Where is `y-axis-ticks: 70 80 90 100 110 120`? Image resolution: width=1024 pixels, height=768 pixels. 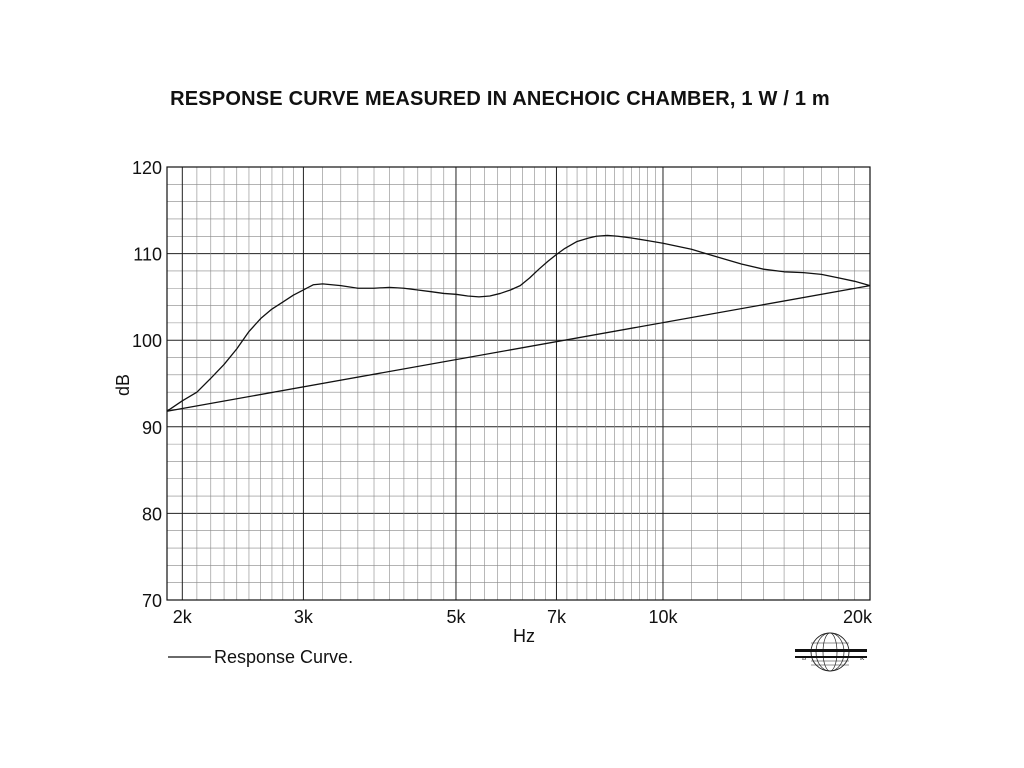
y-axis-ticks: 70 80 90 100 110 120 is located at coordinates (147, 384).